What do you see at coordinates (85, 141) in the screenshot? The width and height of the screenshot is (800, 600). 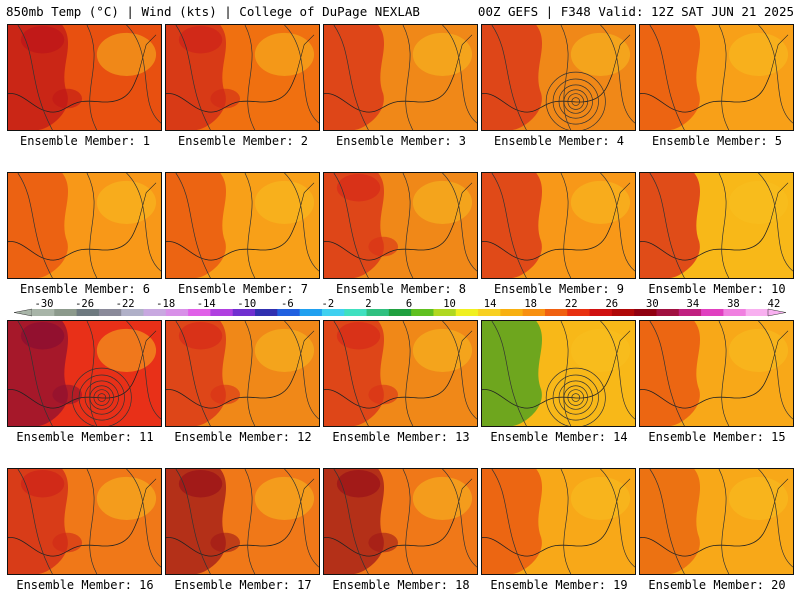 I see `ensemble-member-label: Ensemble Member: 1` at bounding box center [85, 141].